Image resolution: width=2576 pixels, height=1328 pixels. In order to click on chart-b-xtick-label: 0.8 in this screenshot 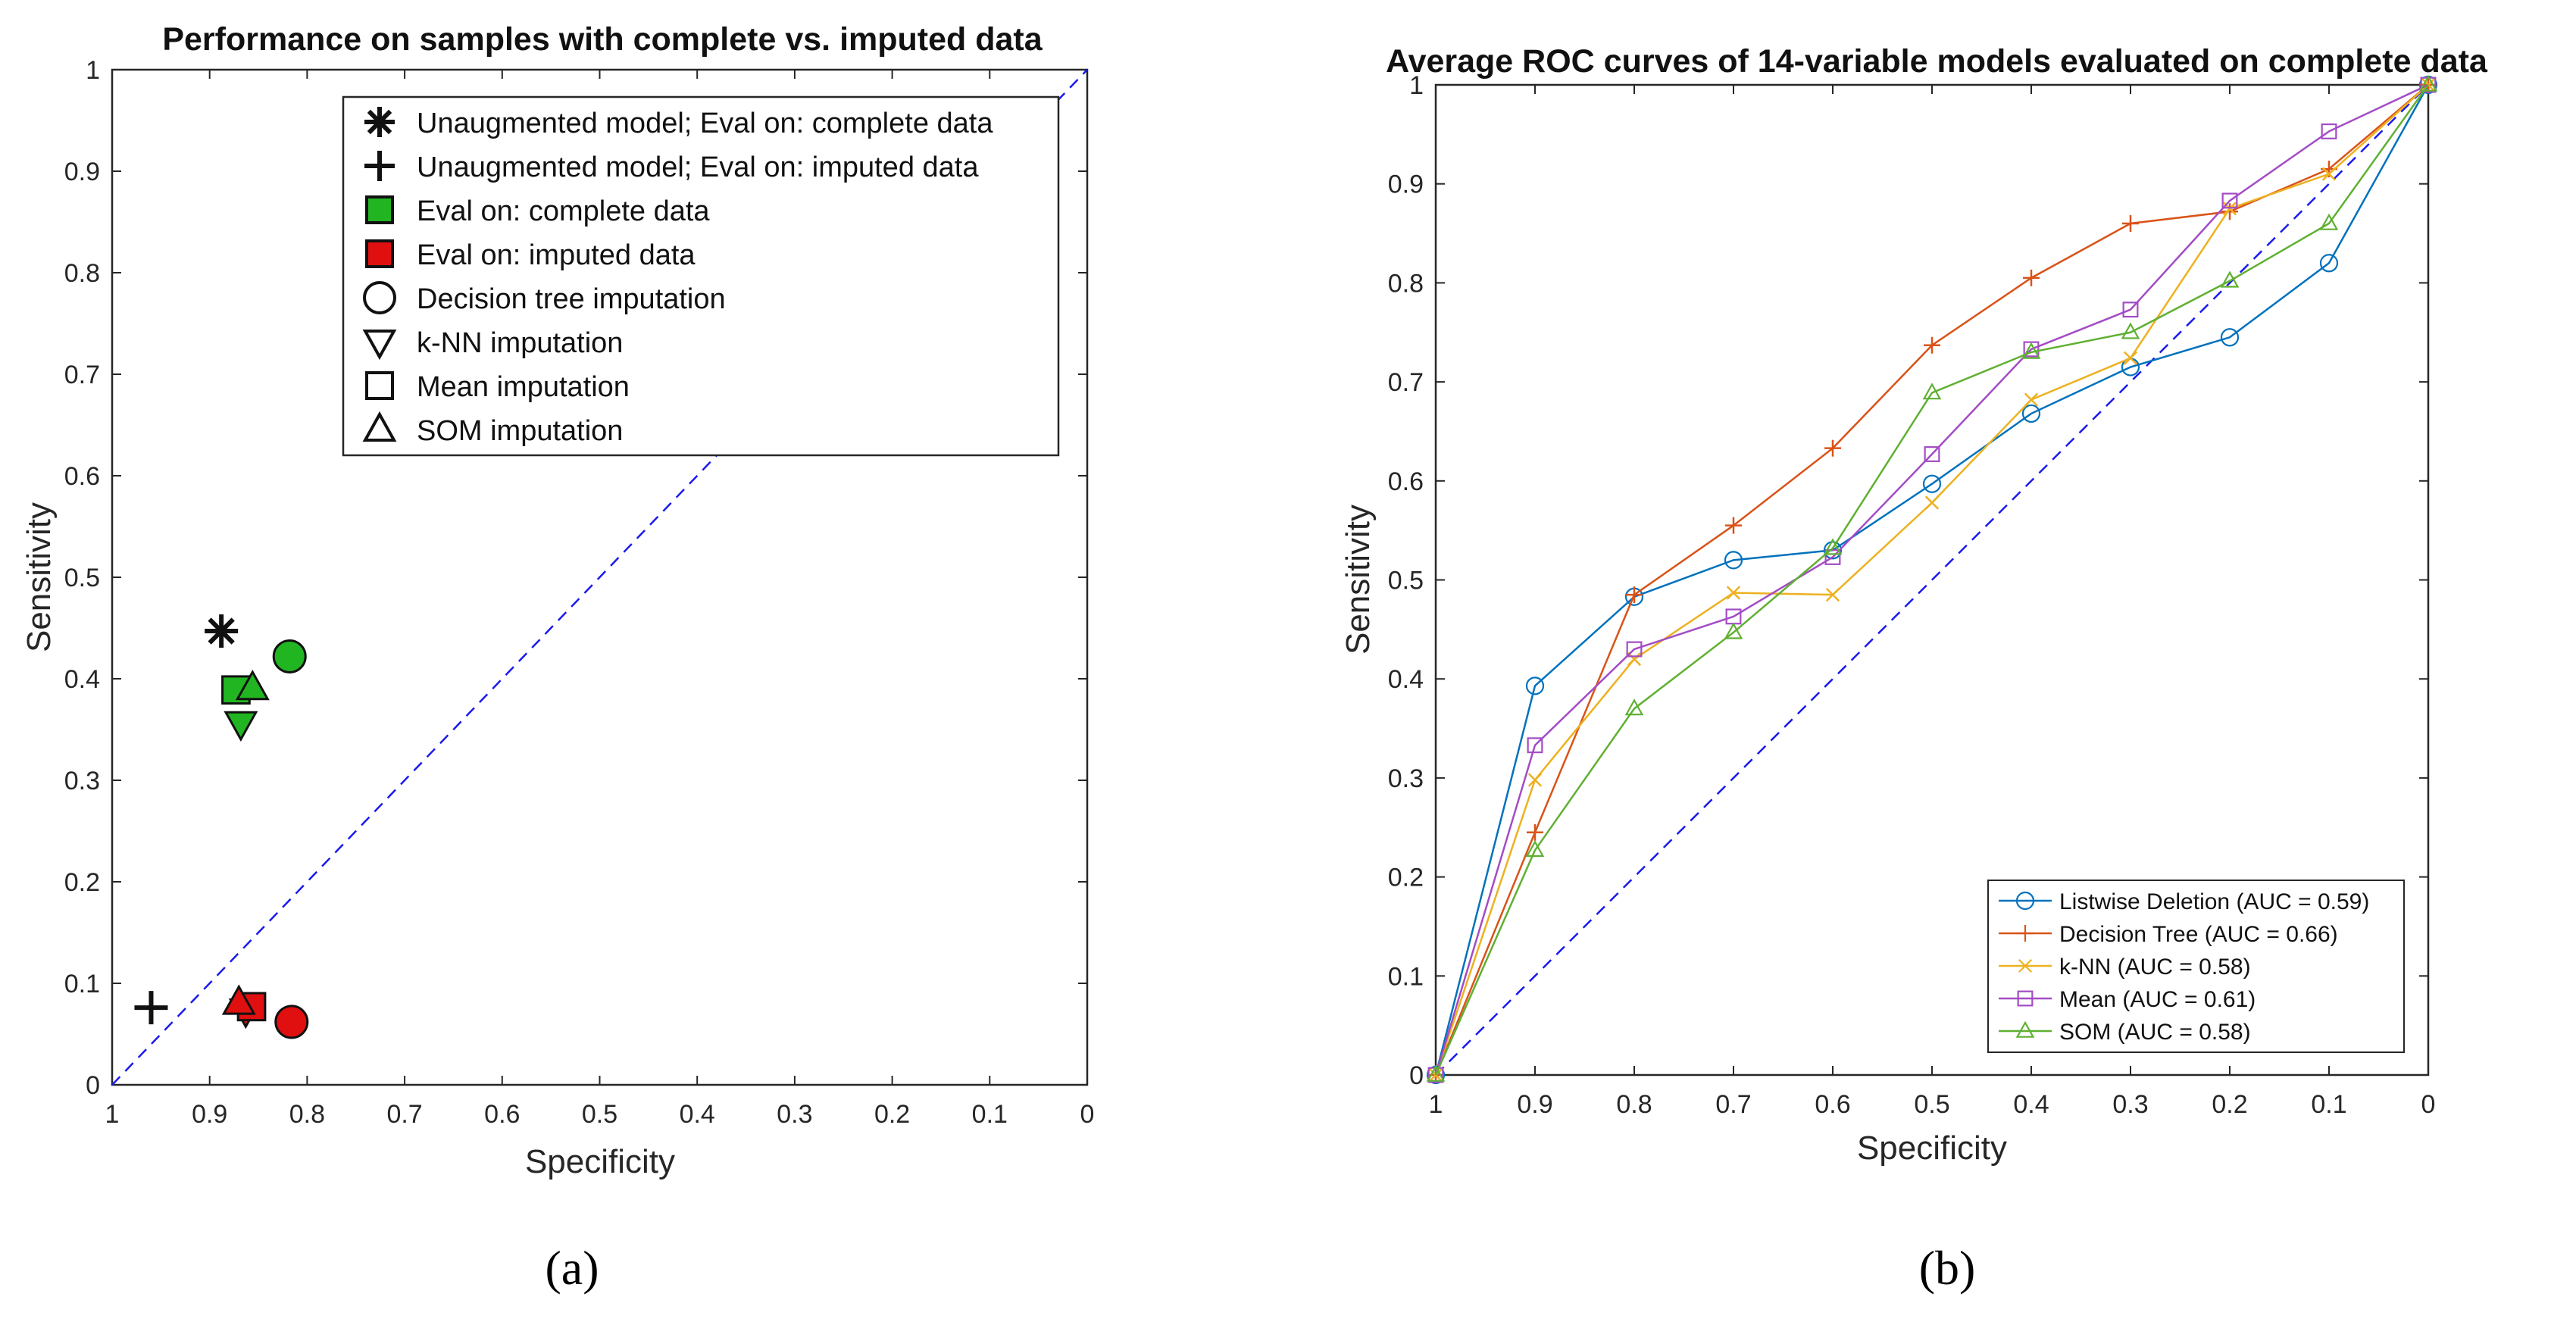, I will do `click(1634, 1104)`.